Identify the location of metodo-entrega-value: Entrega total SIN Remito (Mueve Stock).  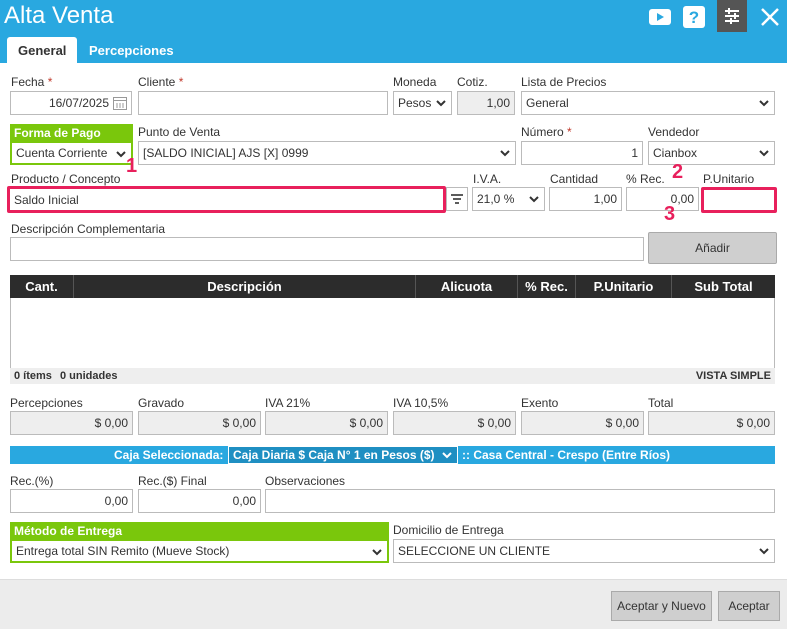
(123, 551).